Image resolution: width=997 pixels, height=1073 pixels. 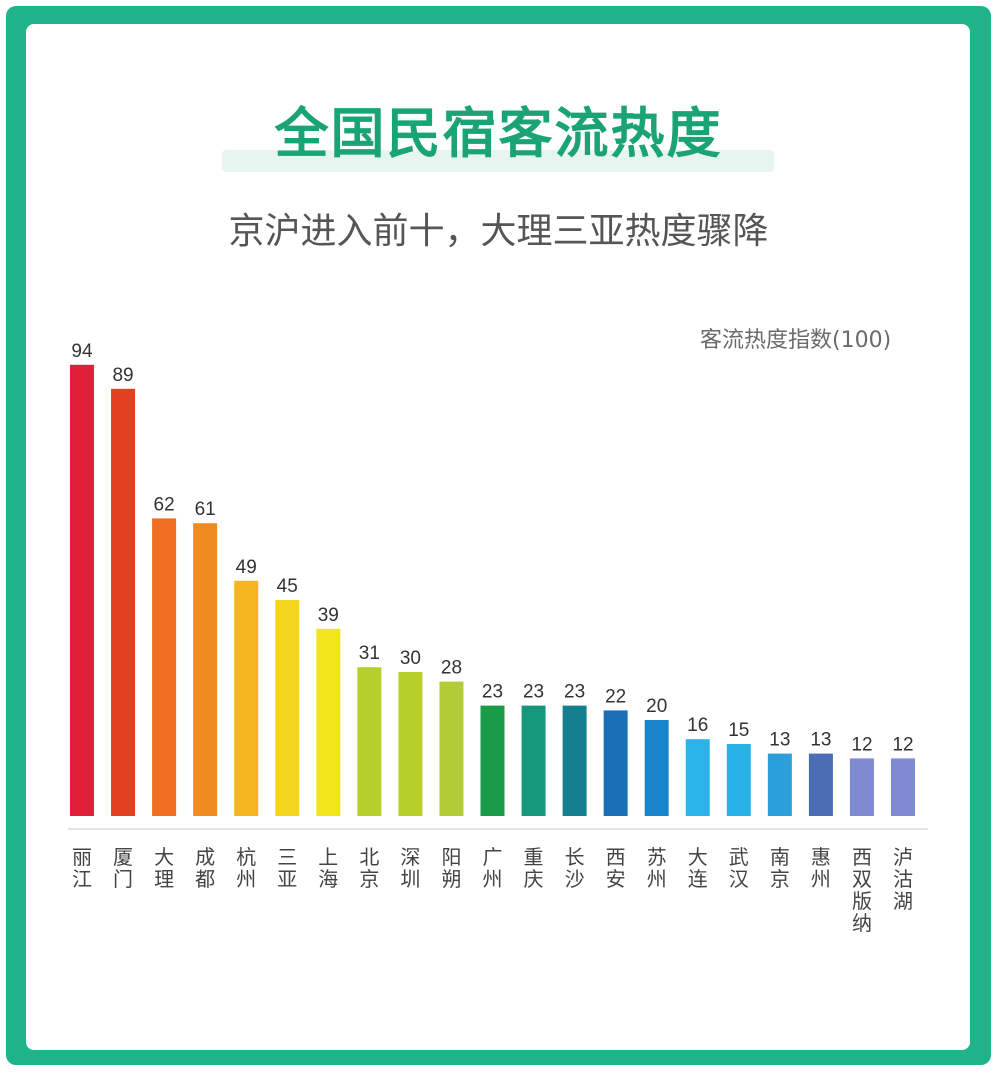 I want to click on bar-上海, so click(x=328, y=722).